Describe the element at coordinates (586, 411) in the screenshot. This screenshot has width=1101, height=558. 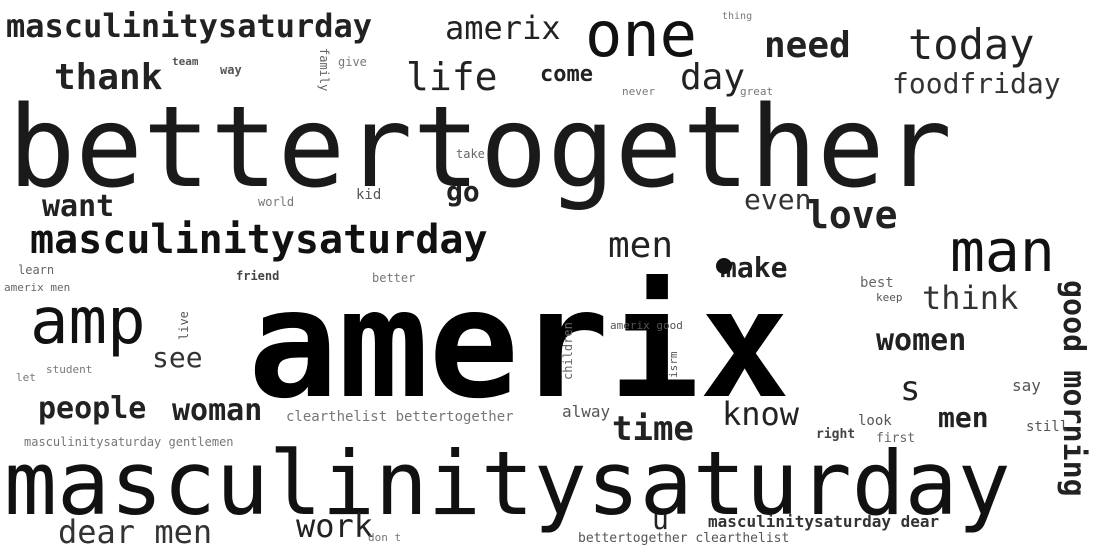
I see `word-alway: alway` at that location.